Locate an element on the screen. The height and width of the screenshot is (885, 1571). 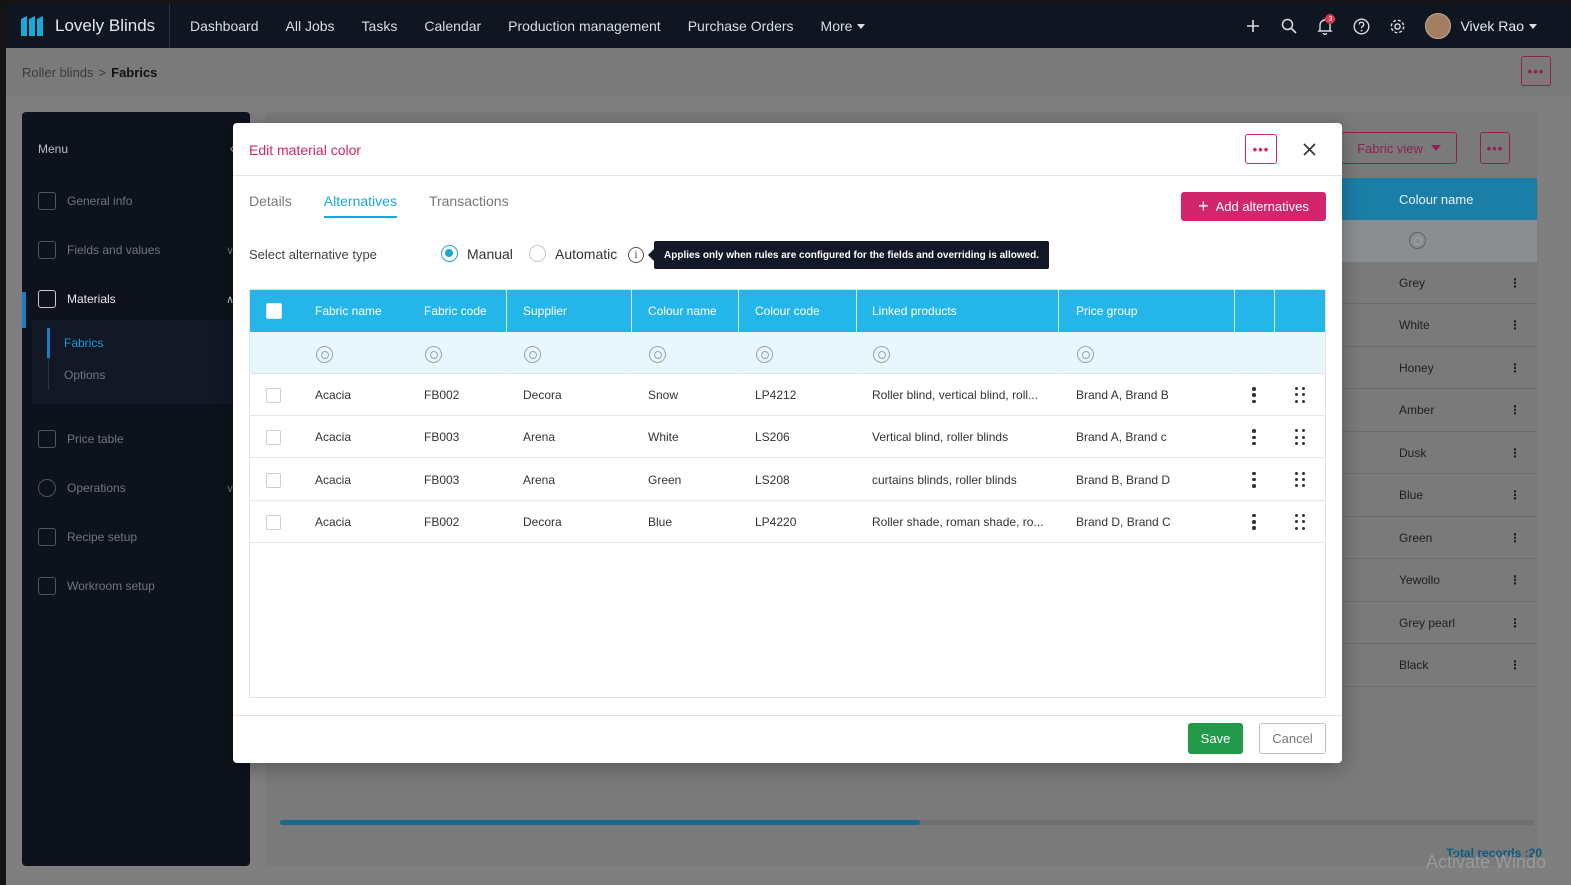
nav-production-management: Production management is located at coordinates (584, 26).